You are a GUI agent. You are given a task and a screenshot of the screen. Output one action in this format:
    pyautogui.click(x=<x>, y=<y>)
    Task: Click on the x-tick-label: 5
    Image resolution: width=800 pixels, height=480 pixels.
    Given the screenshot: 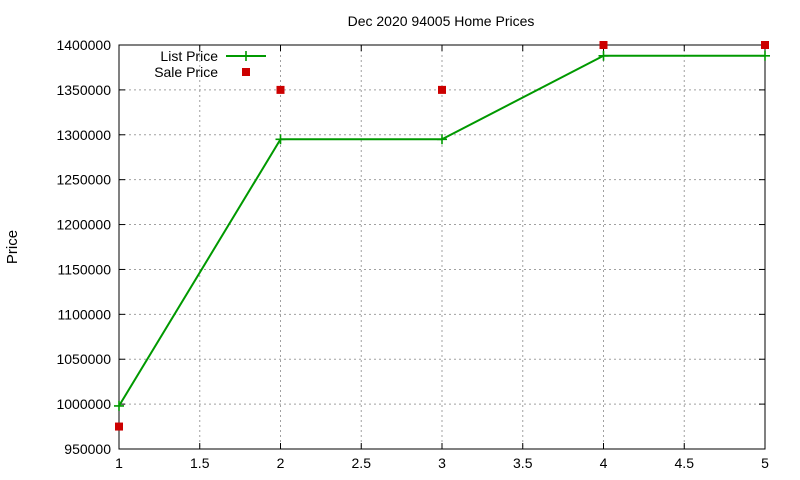 What is the action you would take?
    pyautogui.click(x=765, y=463)
    